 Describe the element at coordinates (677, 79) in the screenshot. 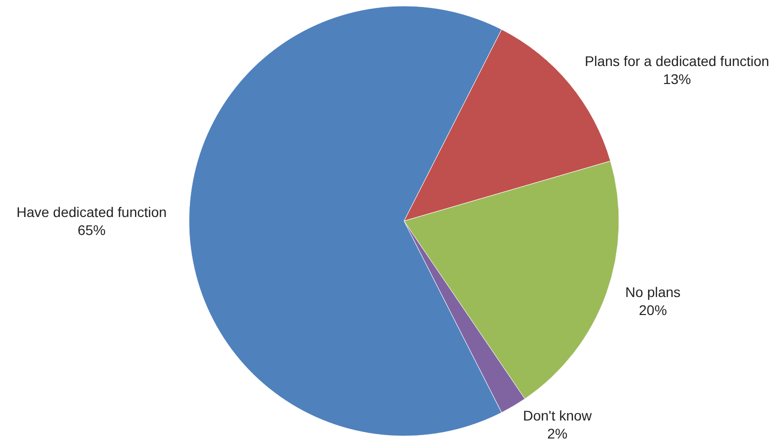

I see `data-label: 13%` at that location.